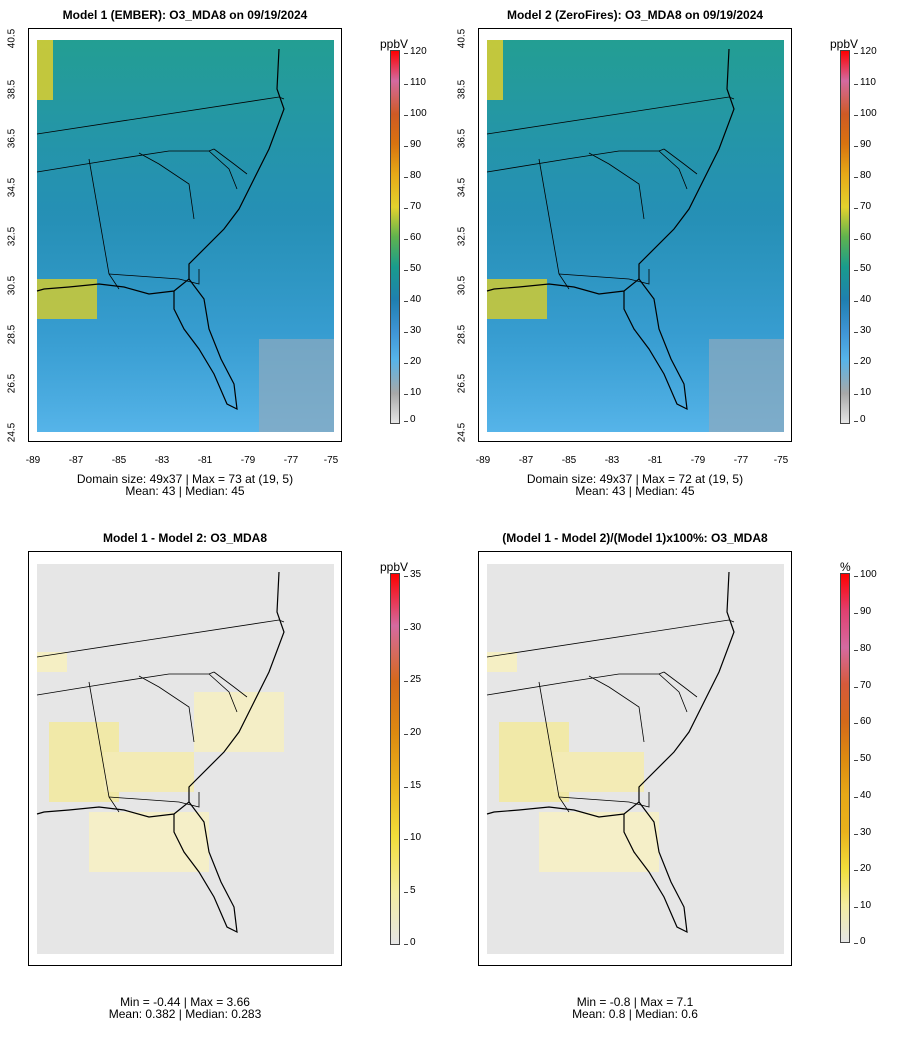 This screenshot has height=1045, width=900. I want to click on panel1-lon-tick: -85, so click(119, 460).